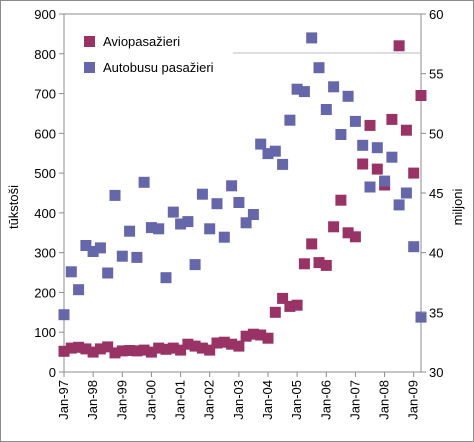 This screenshot has height=442, width=474. What do you see at coordinates (149, 54) in the screenshot?
I see `legend: Aviopasažieri Autobusu pasažieri` at bounding box center [149, 54].